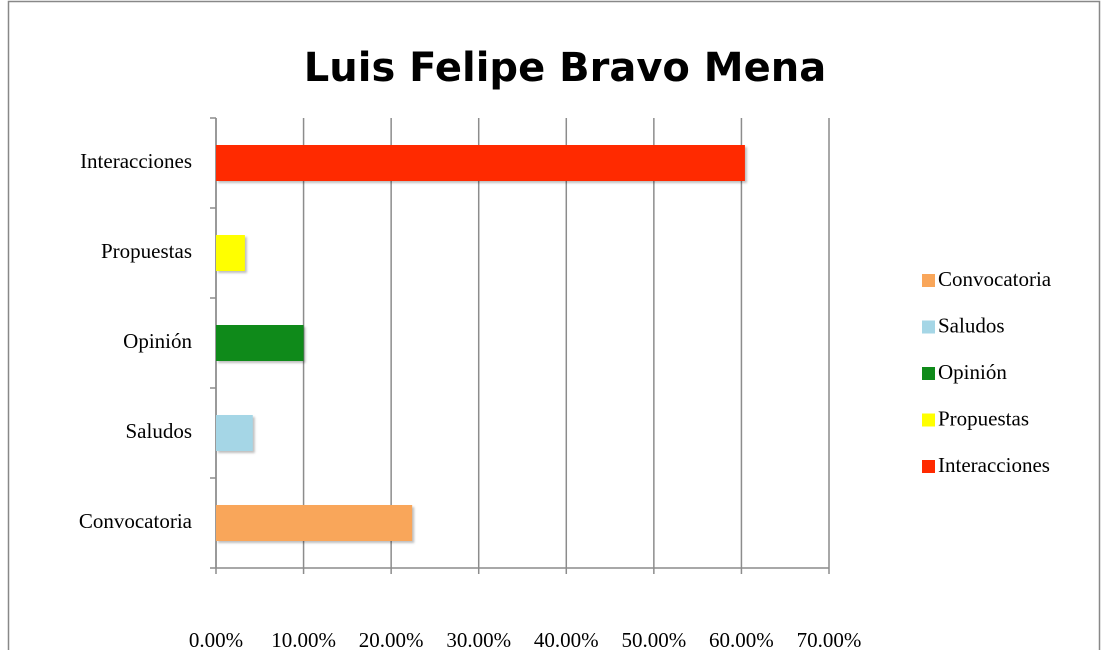 This screenshot has width=1104, height=650. What do you see at coordinates (157, 341) in the screenshot?
I see `y-tick-label: Opinión` at bounding box center [157, 341].